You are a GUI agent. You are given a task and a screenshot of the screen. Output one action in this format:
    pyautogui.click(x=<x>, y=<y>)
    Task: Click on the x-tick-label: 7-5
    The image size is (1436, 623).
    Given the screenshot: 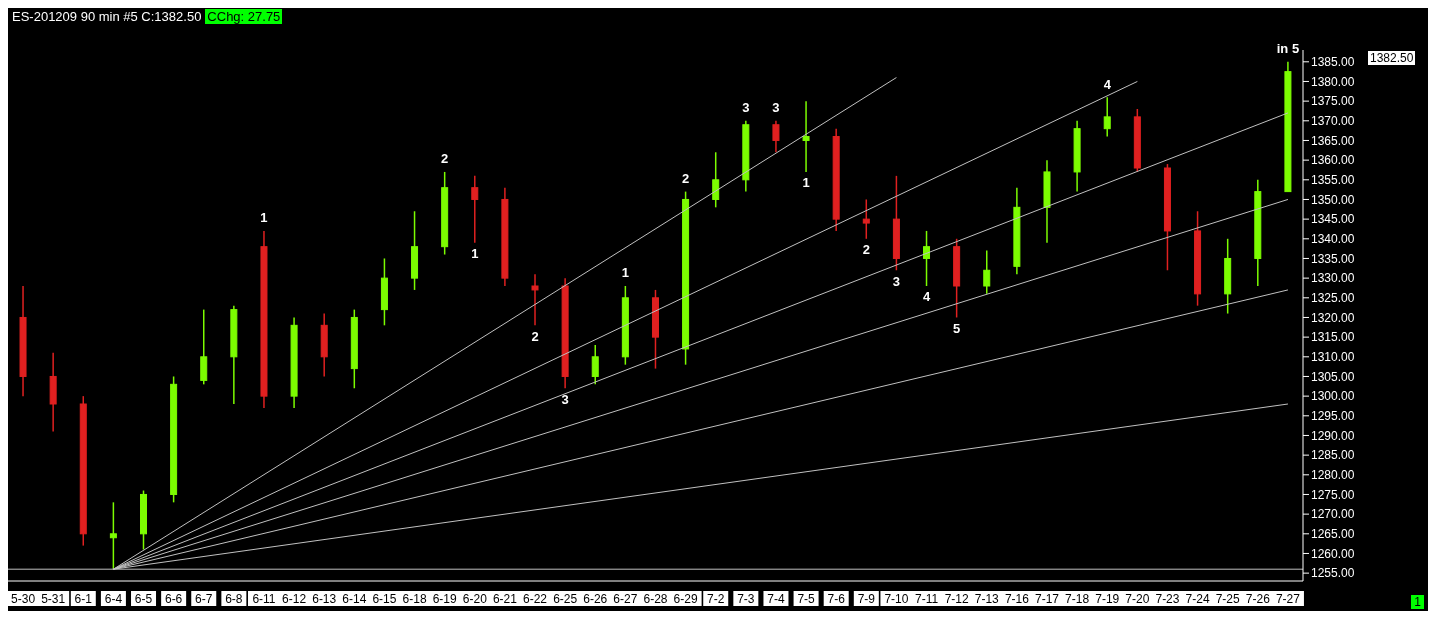 What is the action you would take?
    pyautogui.click(x=806, y=599)
    